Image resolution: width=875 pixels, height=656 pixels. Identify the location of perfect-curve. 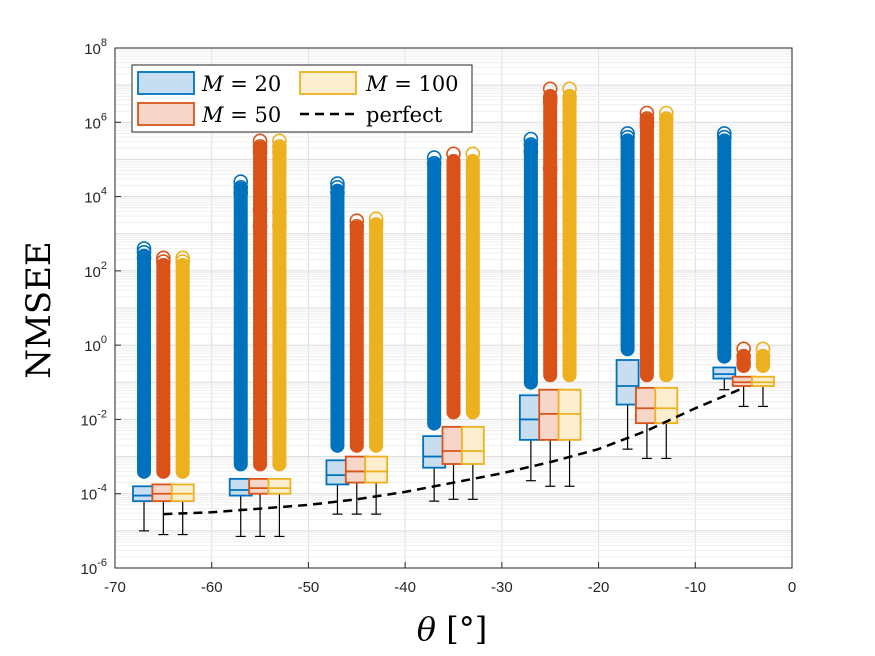
(454, 451).